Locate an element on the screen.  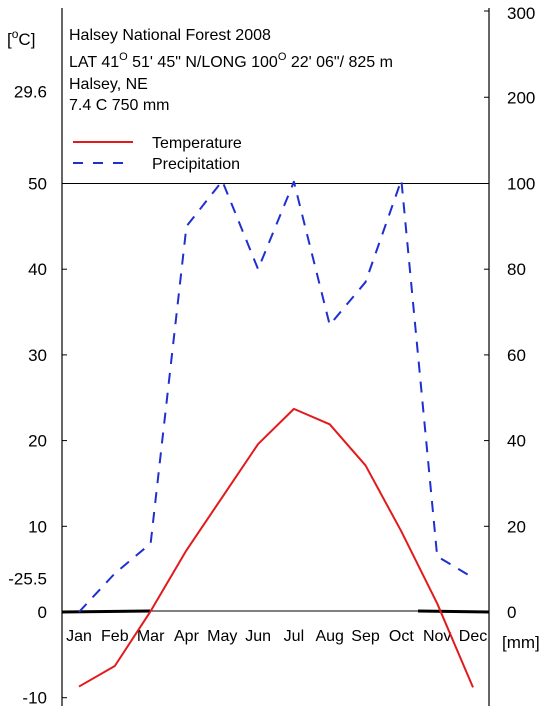
legend-label-precipitation: Precipitation is located at coordinates (196, 164).